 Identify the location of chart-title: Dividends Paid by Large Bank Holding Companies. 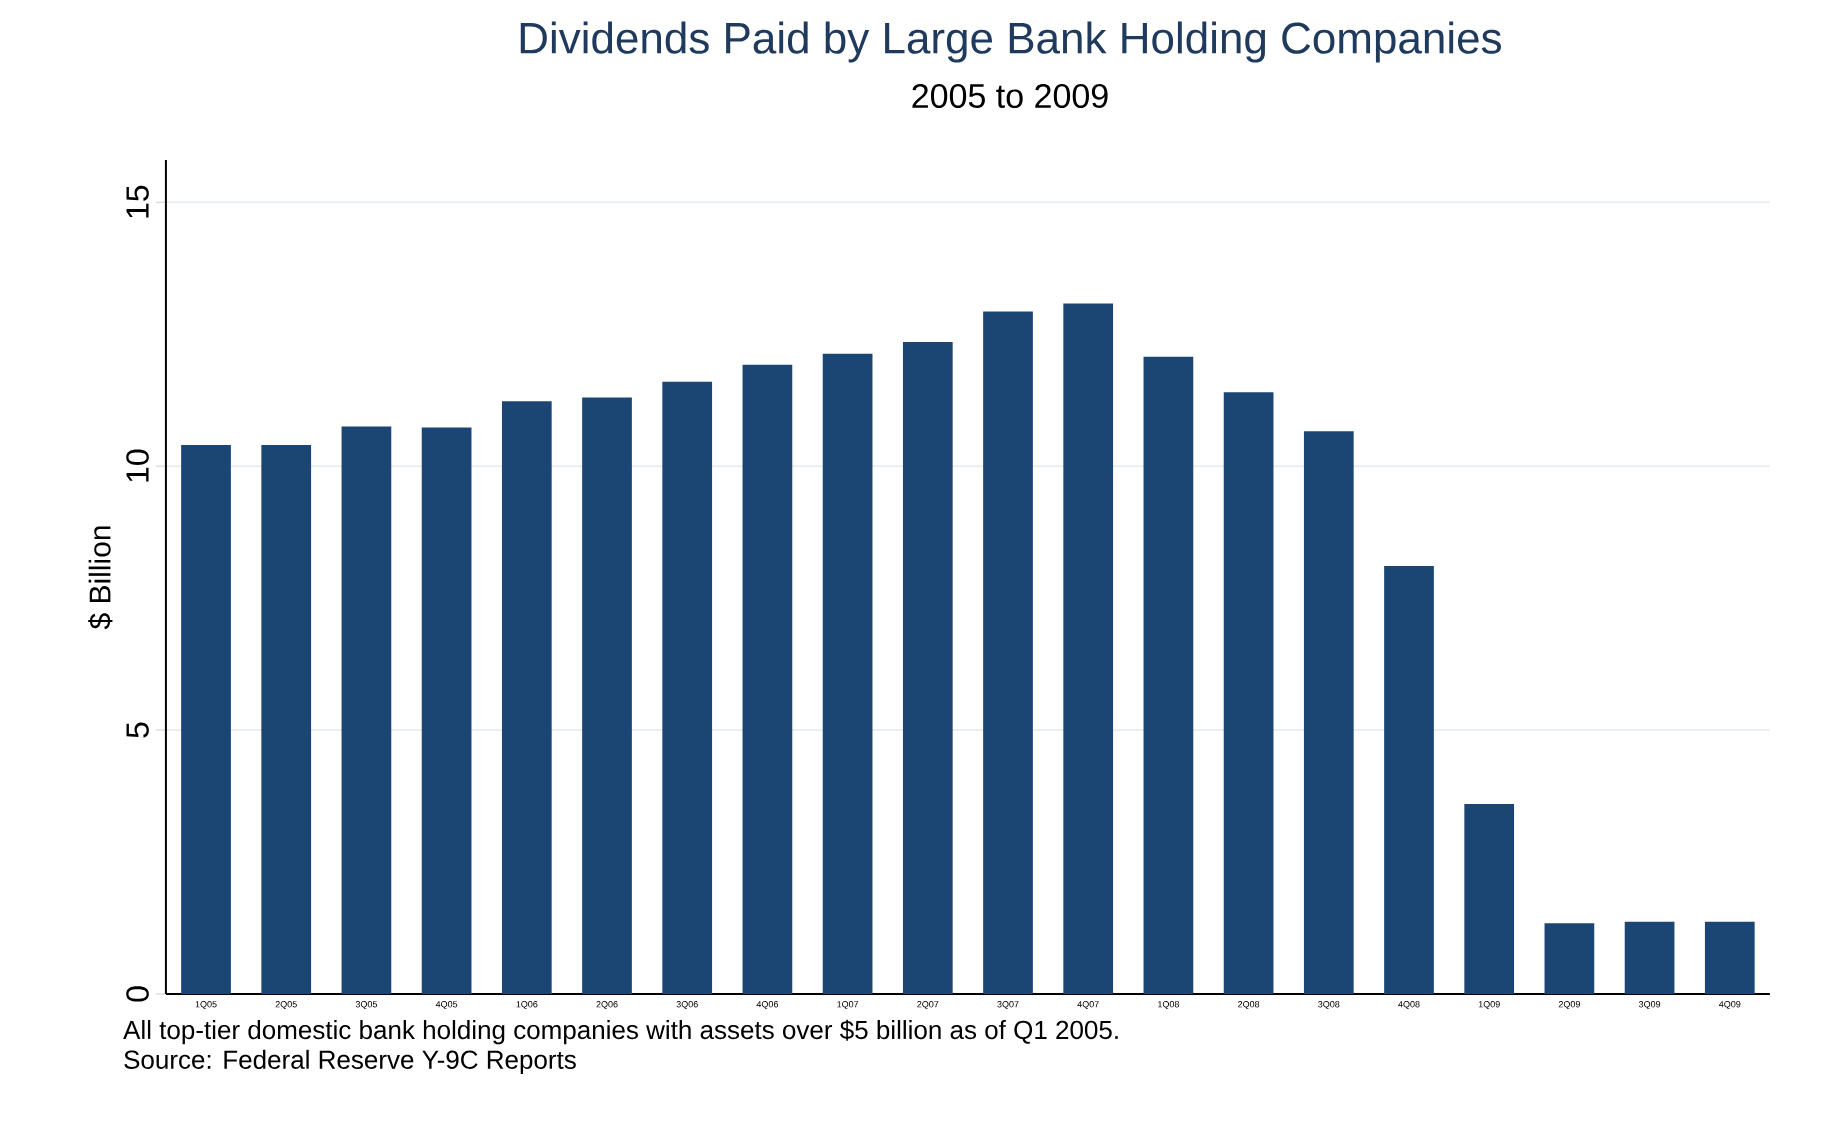
(1010, 42).